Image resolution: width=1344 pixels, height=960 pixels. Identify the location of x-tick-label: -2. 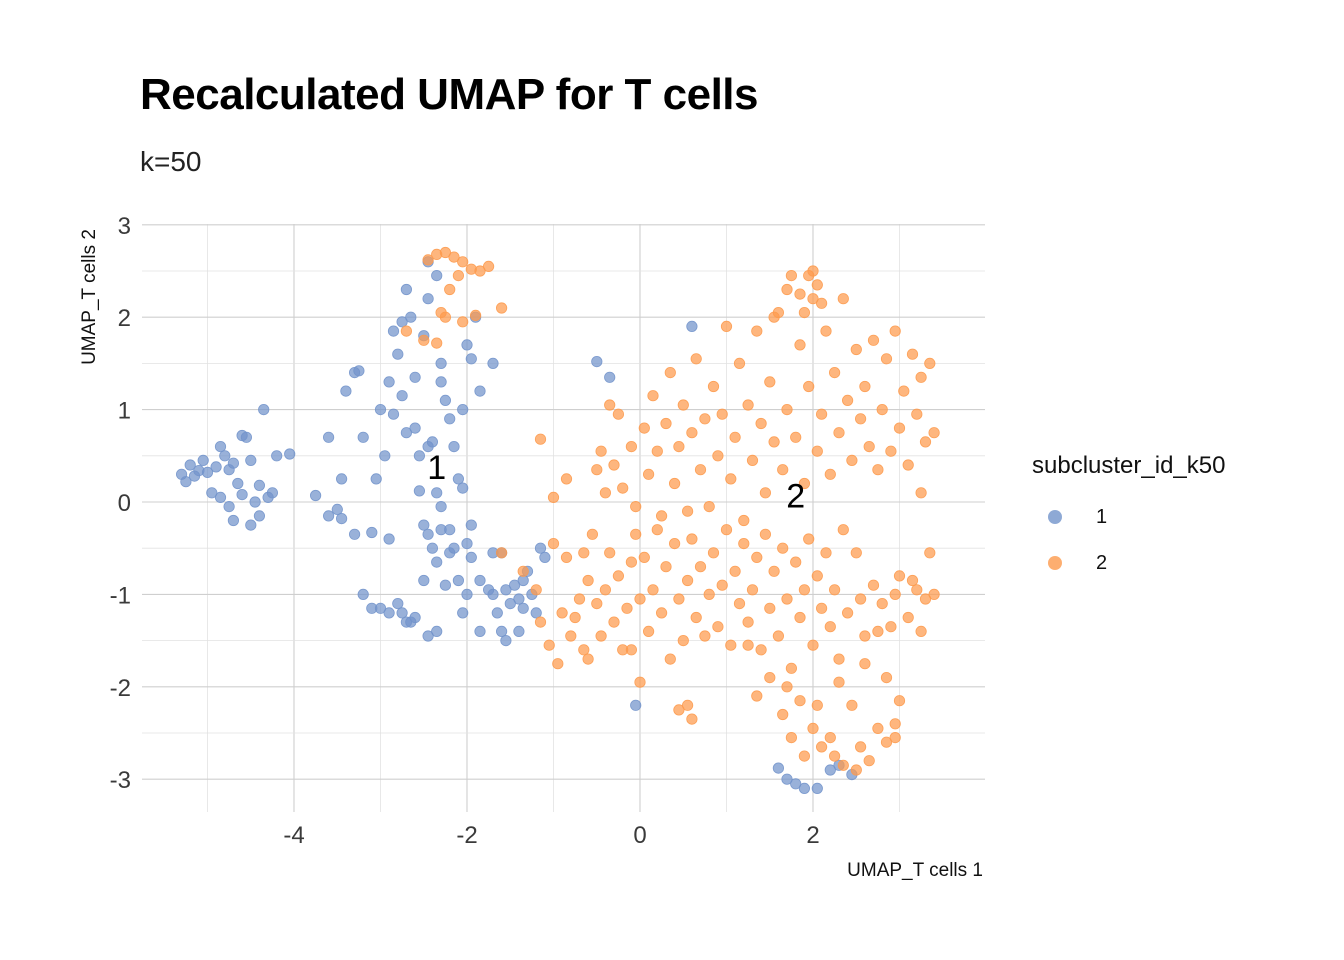
(466, 835).